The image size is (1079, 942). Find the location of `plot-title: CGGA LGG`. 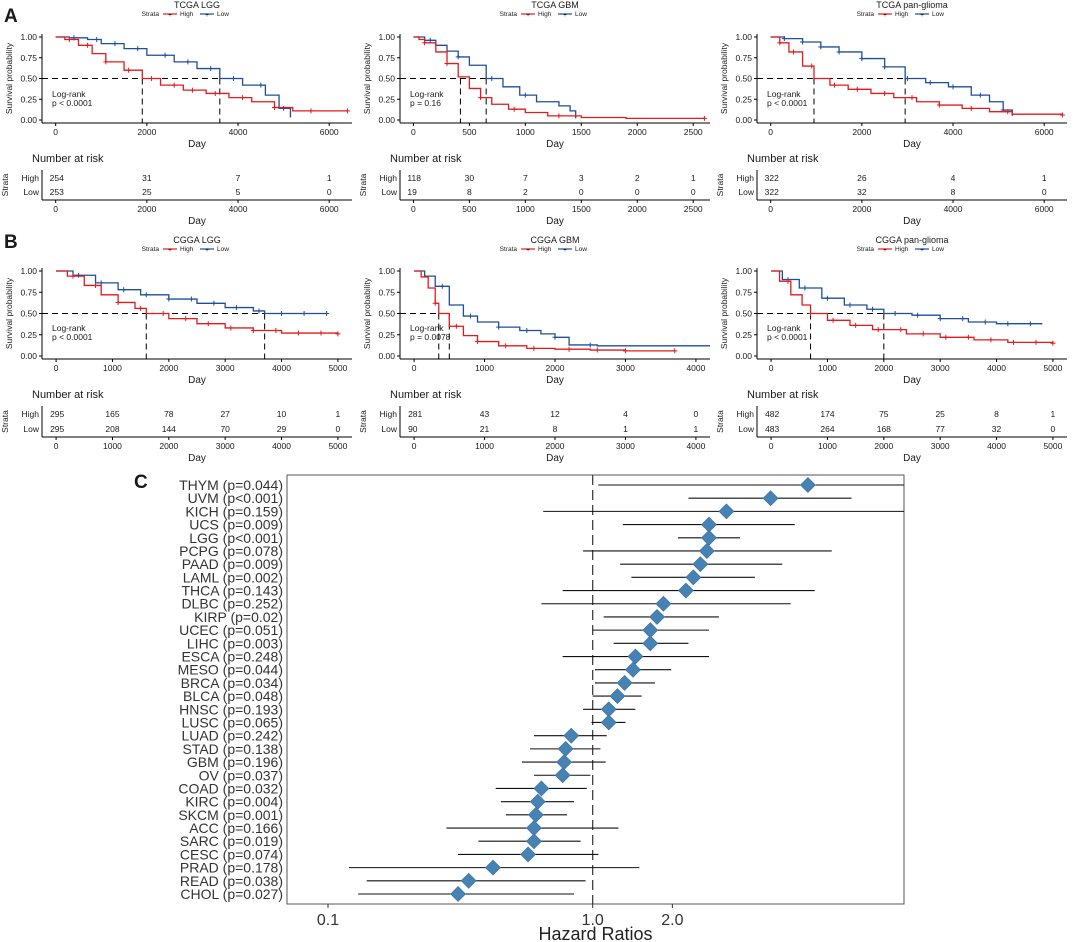

plot-title: CGGA LGG is located at coordinates (197, 240).